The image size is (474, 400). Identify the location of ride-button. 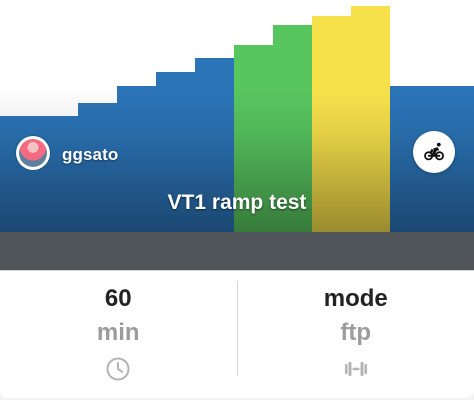
(434, 152).